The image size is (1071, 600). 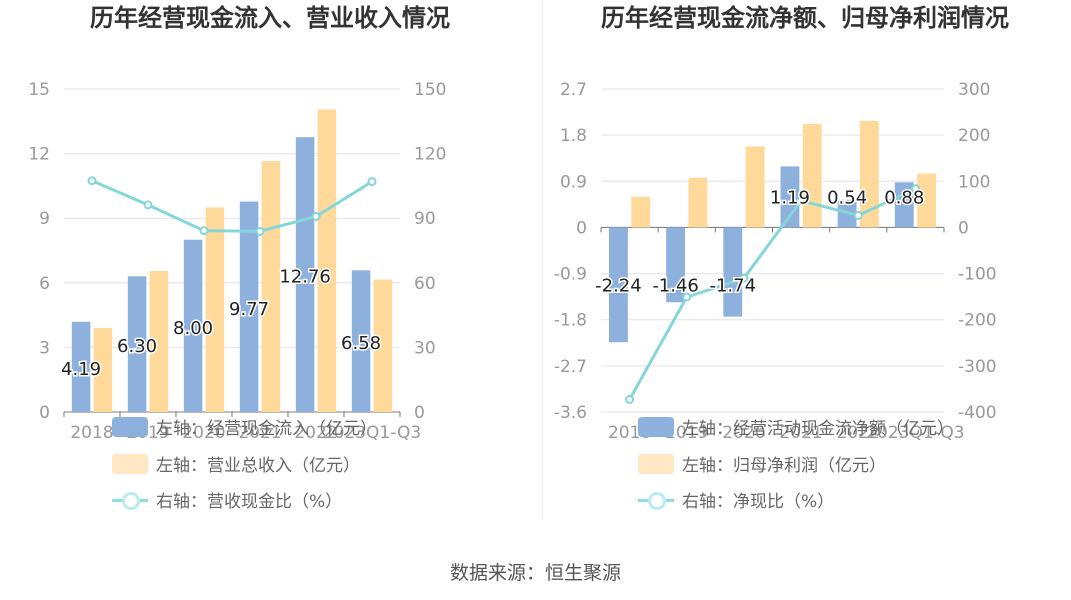 I want to click on legend-item-cash-inflow: 左轴：经营现金流入（亿元）, so click(x=244, y=426).